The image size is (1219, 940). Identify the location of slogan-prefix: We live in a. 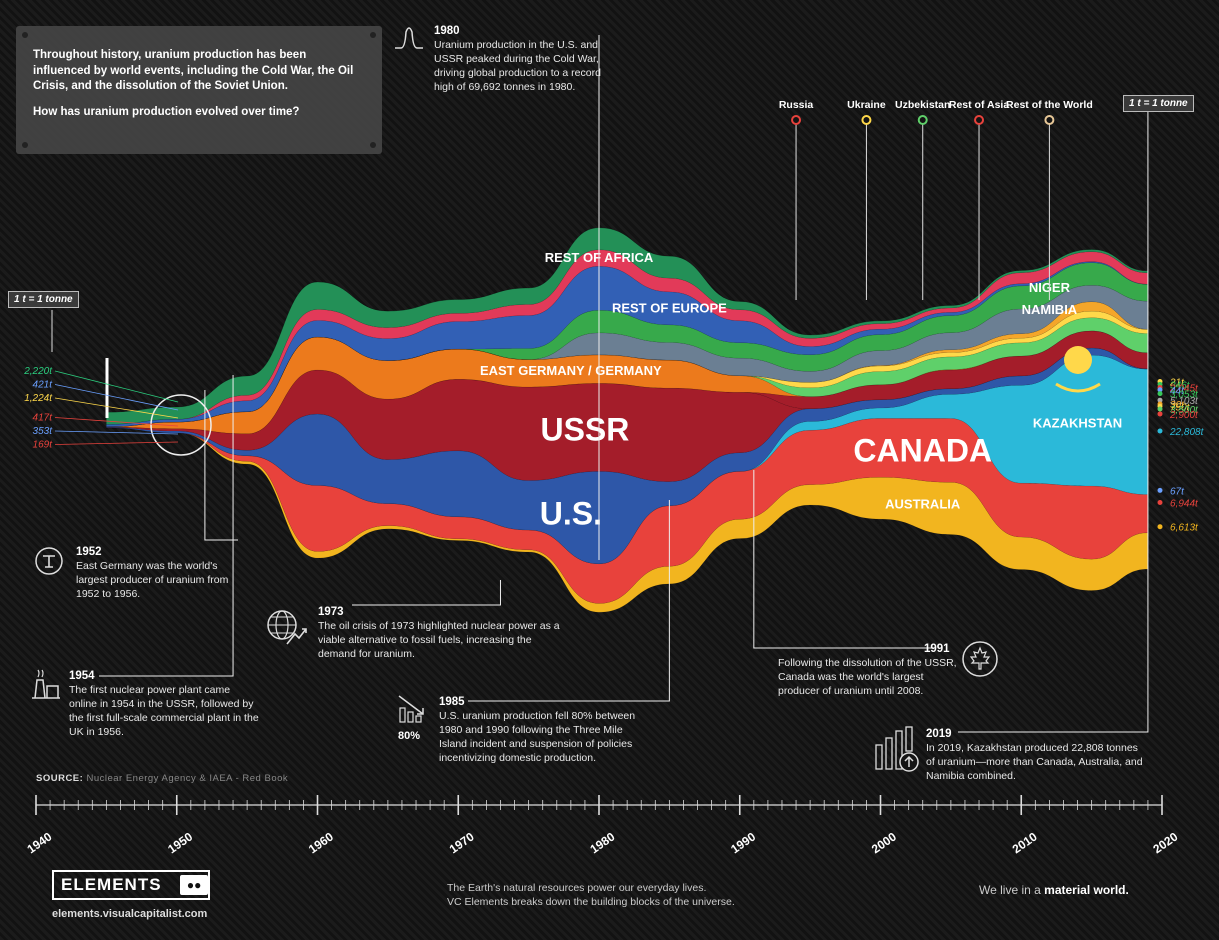
(1010, 890).